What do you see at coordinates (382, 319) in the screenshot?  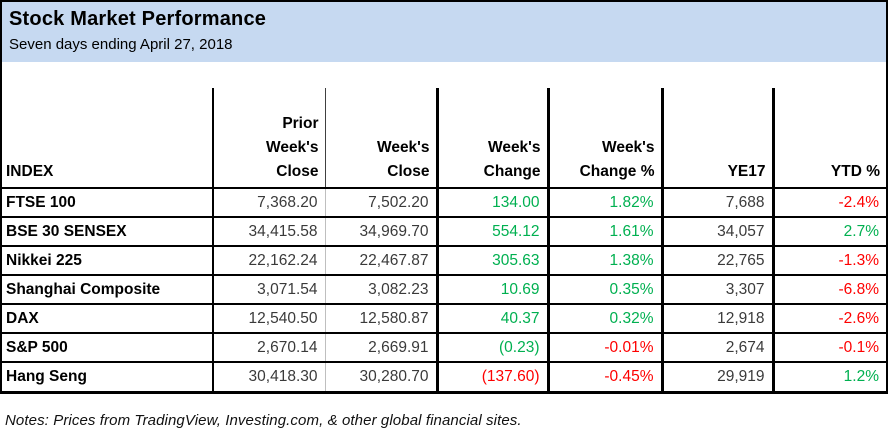 I see `cell-weeks-close: 12,580.87` at bounding box center [382, 319].